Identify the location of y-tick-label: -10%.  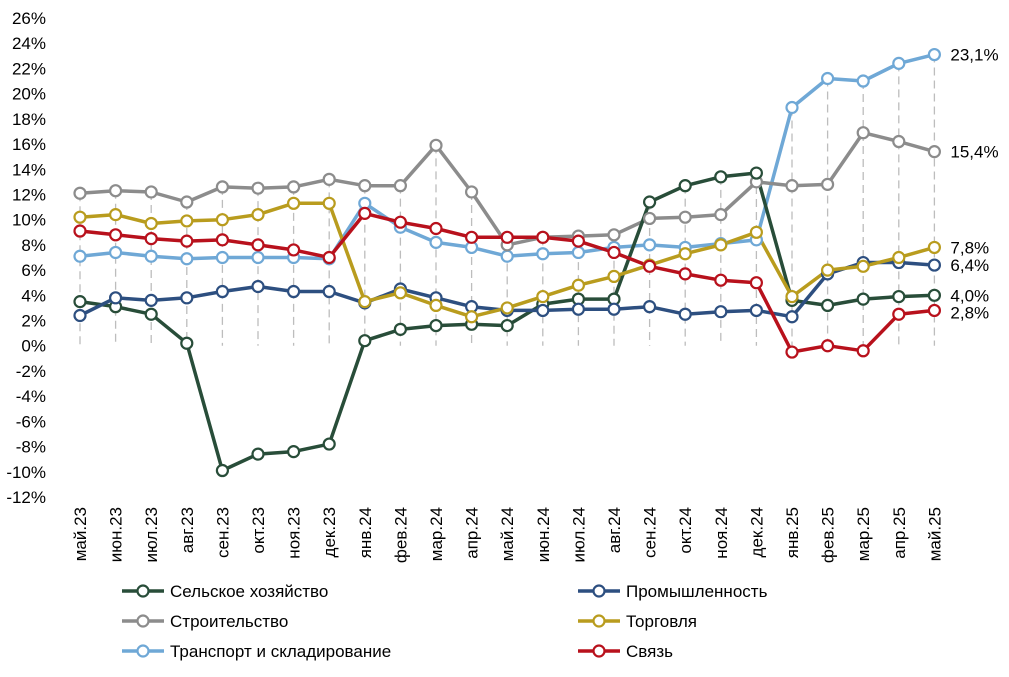
(26, 472).